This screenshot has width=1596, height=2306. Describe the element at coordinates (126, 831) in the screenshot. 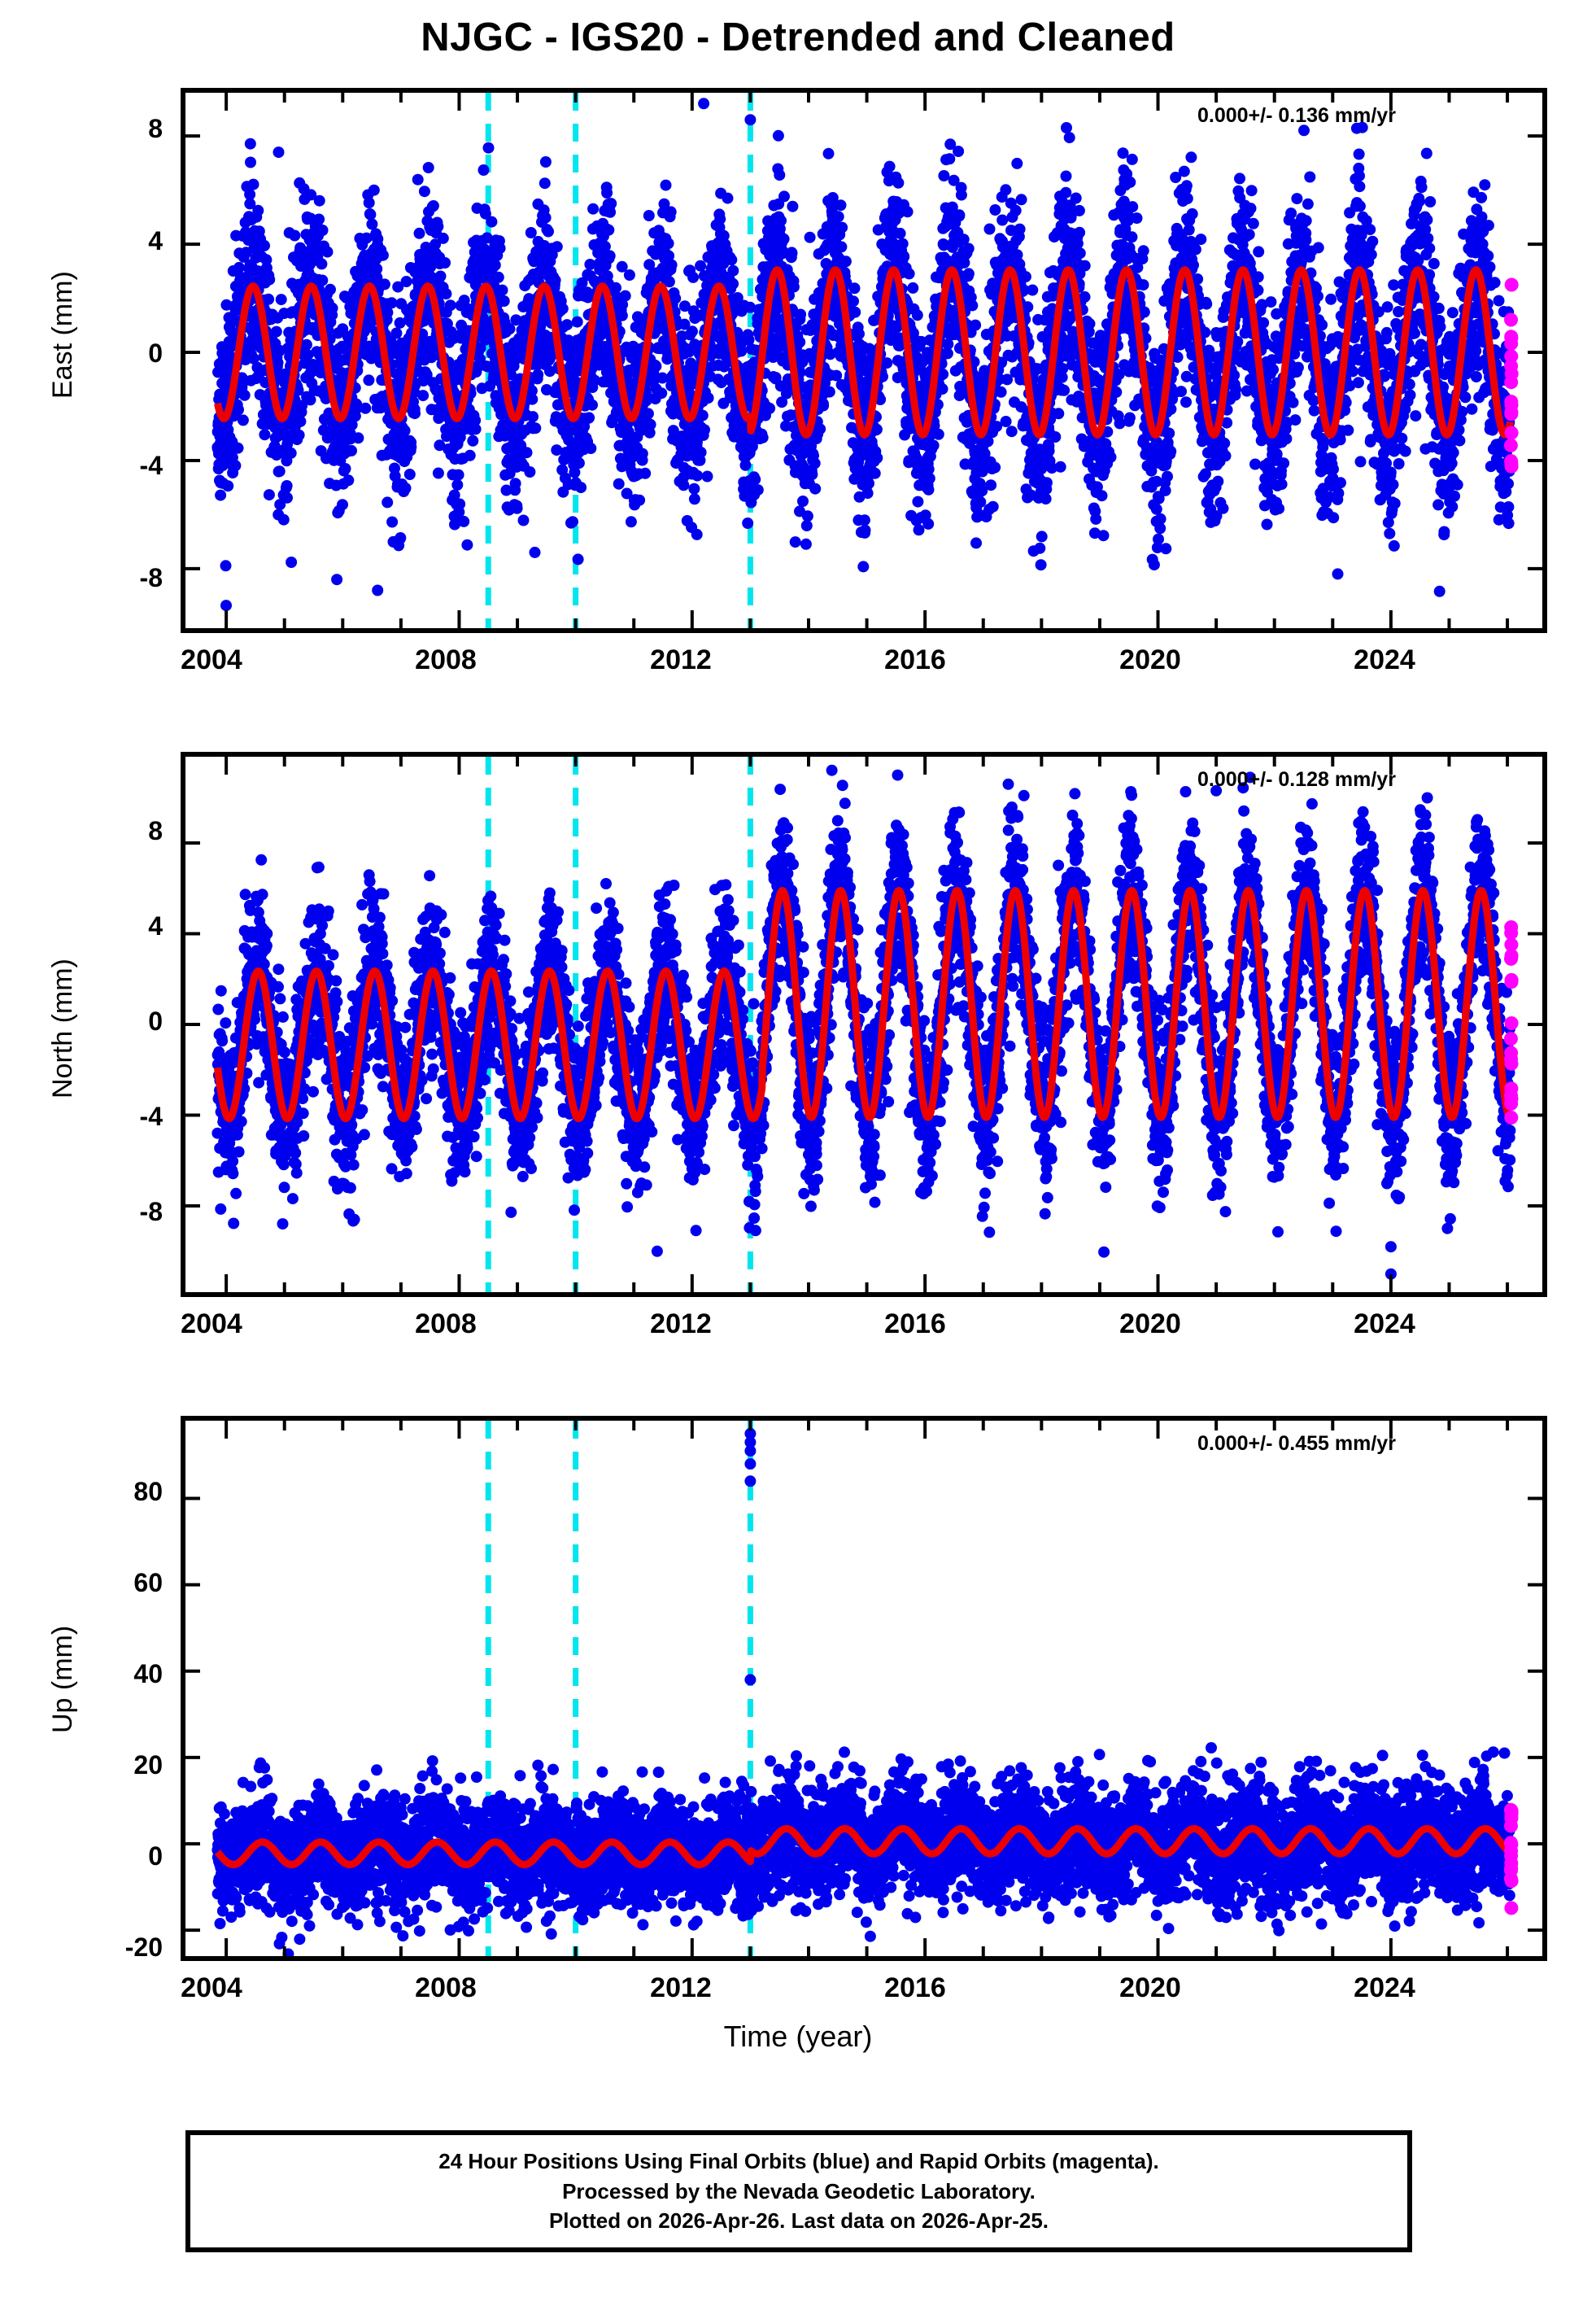

I see `y-tick-north-0: 8` at that location.